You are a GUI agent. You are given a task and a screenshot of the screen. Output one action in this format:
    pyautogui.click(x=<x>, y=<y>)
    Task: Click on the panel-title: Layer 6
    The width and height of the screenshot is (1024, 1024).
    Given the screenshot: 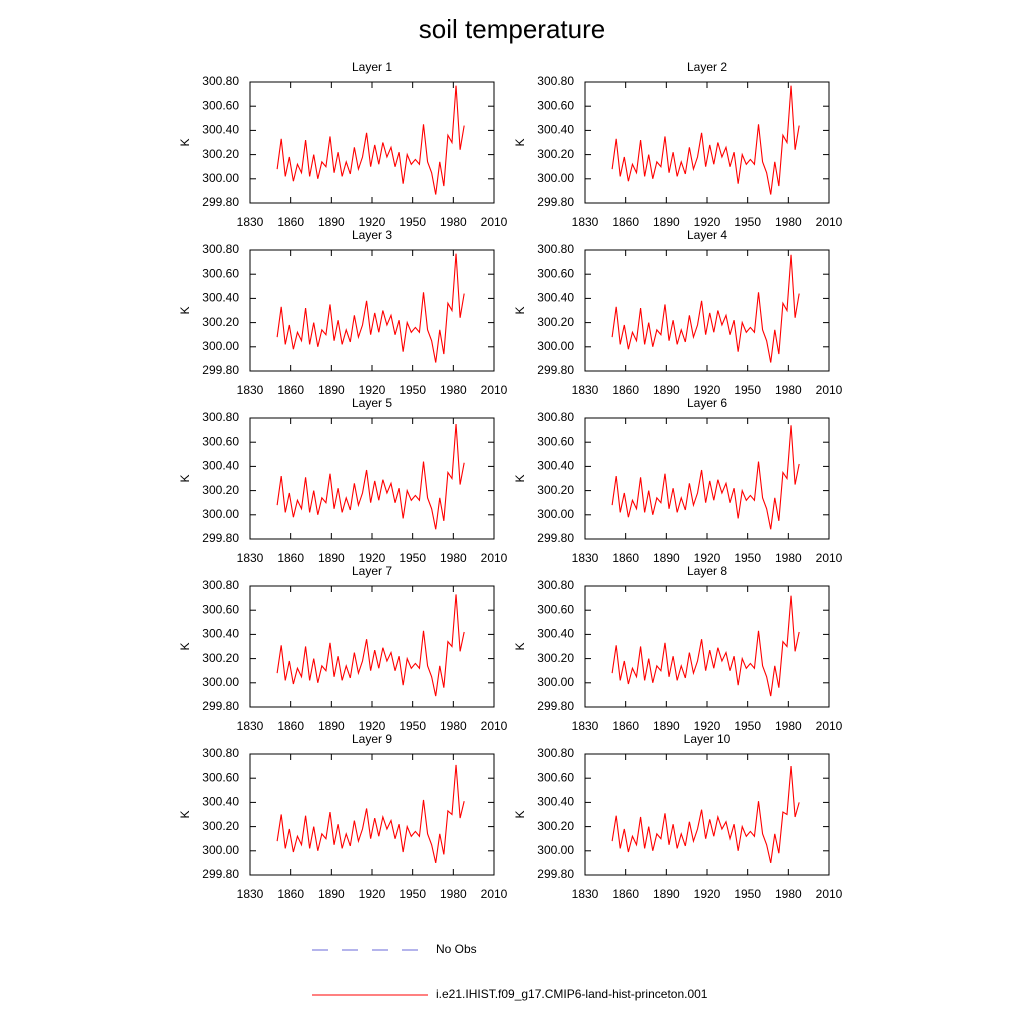 What is the action you would take?
    pyautogui.click(x=707, y=403)
    